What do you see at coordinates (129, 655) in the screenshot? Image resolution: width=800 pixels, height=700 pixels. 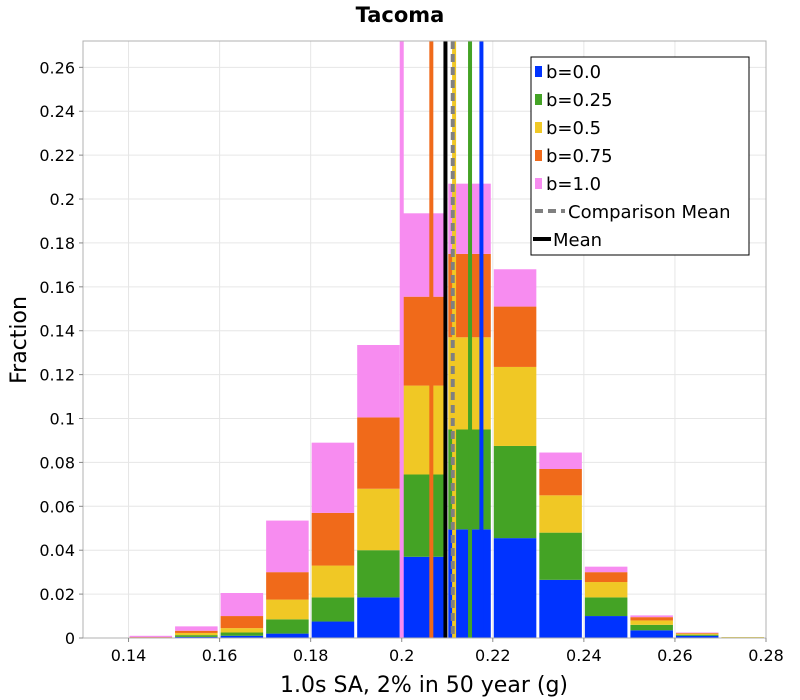 I see `x-tick-label: 0.14` at bounding box center [129, 655].